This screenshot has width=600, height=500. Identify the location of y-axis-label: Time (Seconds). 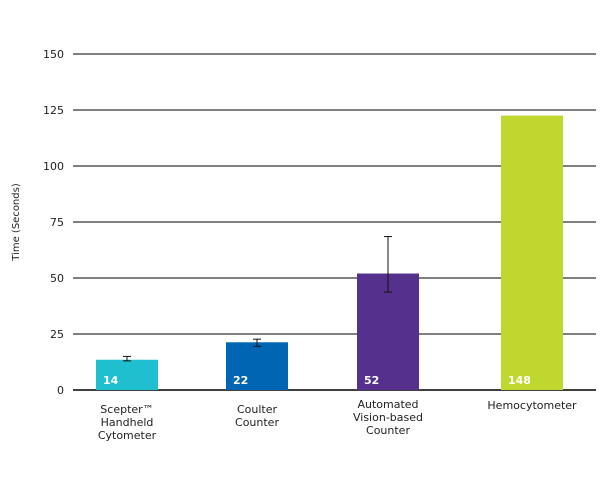
(16, 222).